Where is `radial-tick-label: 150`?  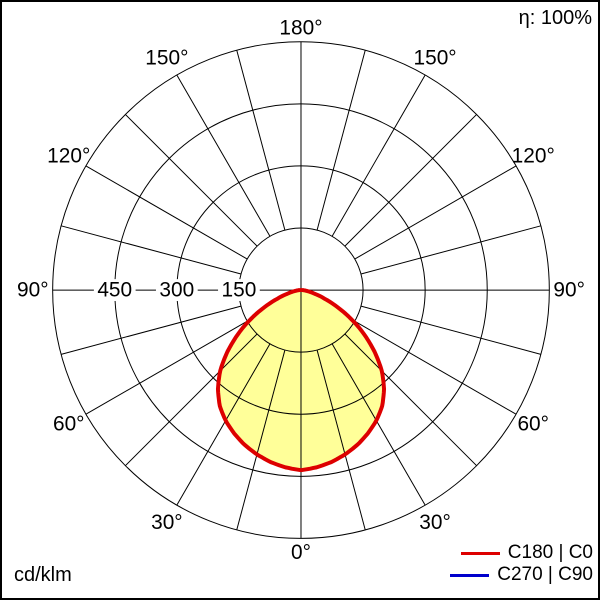
radial-tick-label: 150 is located at coordinates (239, 290).